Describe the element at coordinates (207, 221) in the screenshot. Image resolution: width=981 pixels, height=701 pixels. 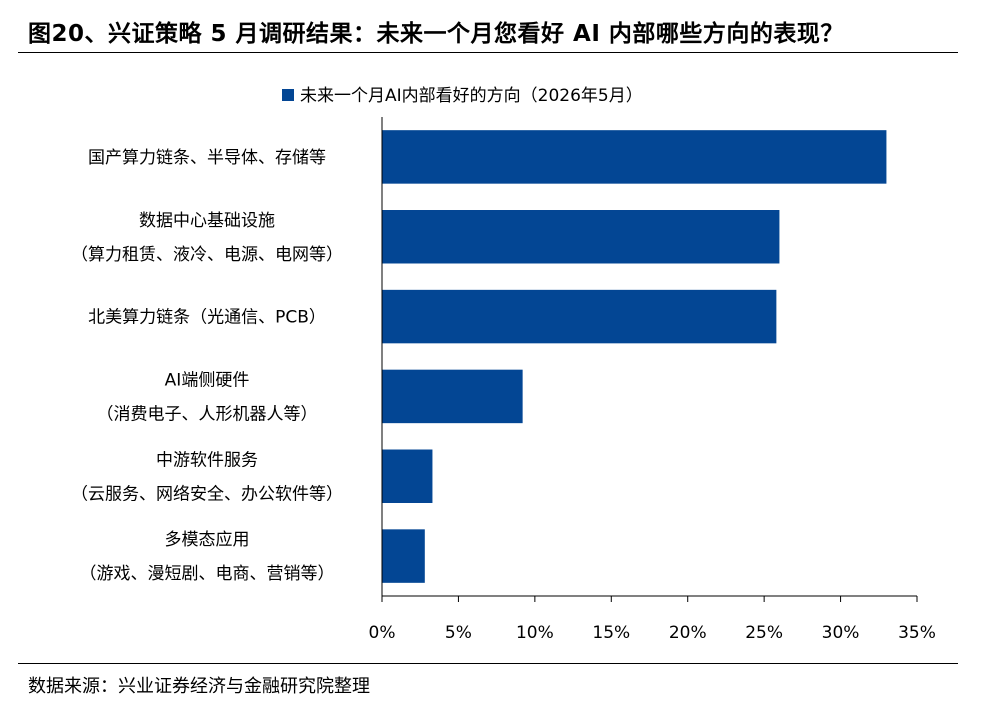
I see `category-label-1-0: 数据中心基础设施` at that location.